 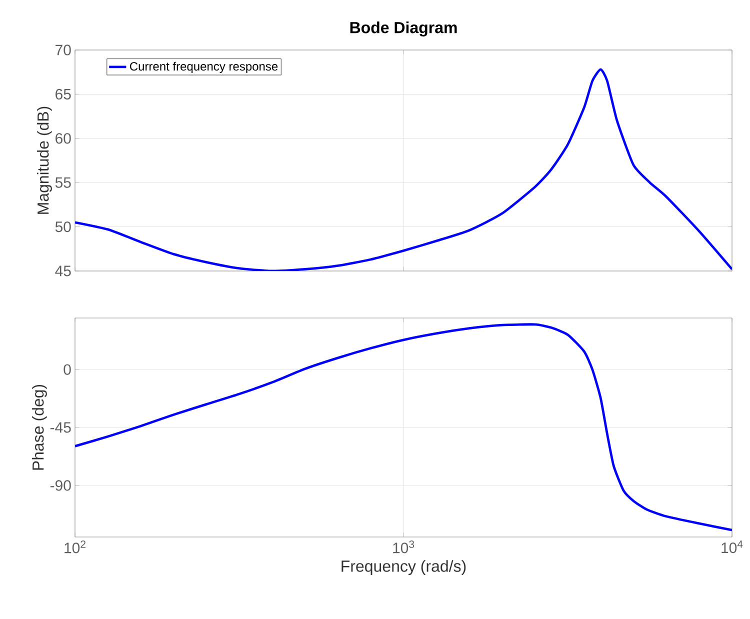 I want to click on legend-label: Current frequency response, so click(x=204, y=68).